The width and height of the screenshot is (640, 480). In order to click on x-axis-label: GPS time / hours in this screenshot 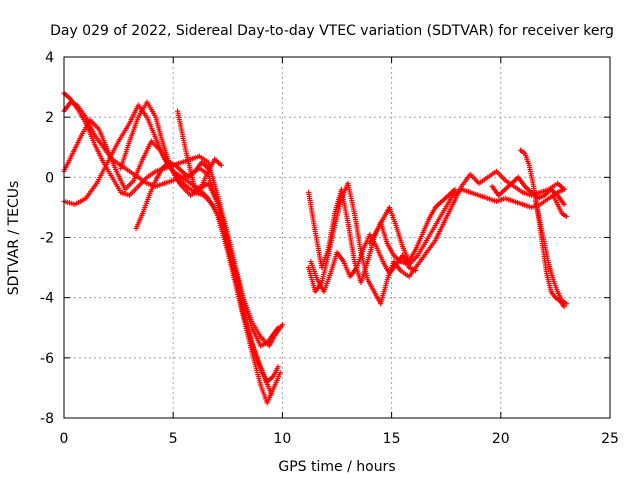, I will do `click(336, 467)`.